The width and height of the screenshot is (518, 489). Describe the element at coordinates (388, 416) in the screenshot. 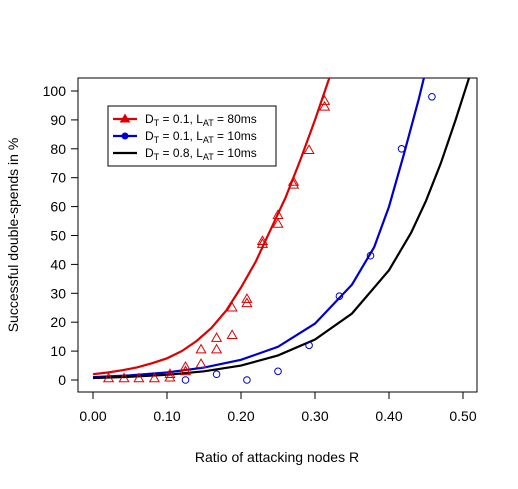

I see `x-tick-label: 0.40` at that location.